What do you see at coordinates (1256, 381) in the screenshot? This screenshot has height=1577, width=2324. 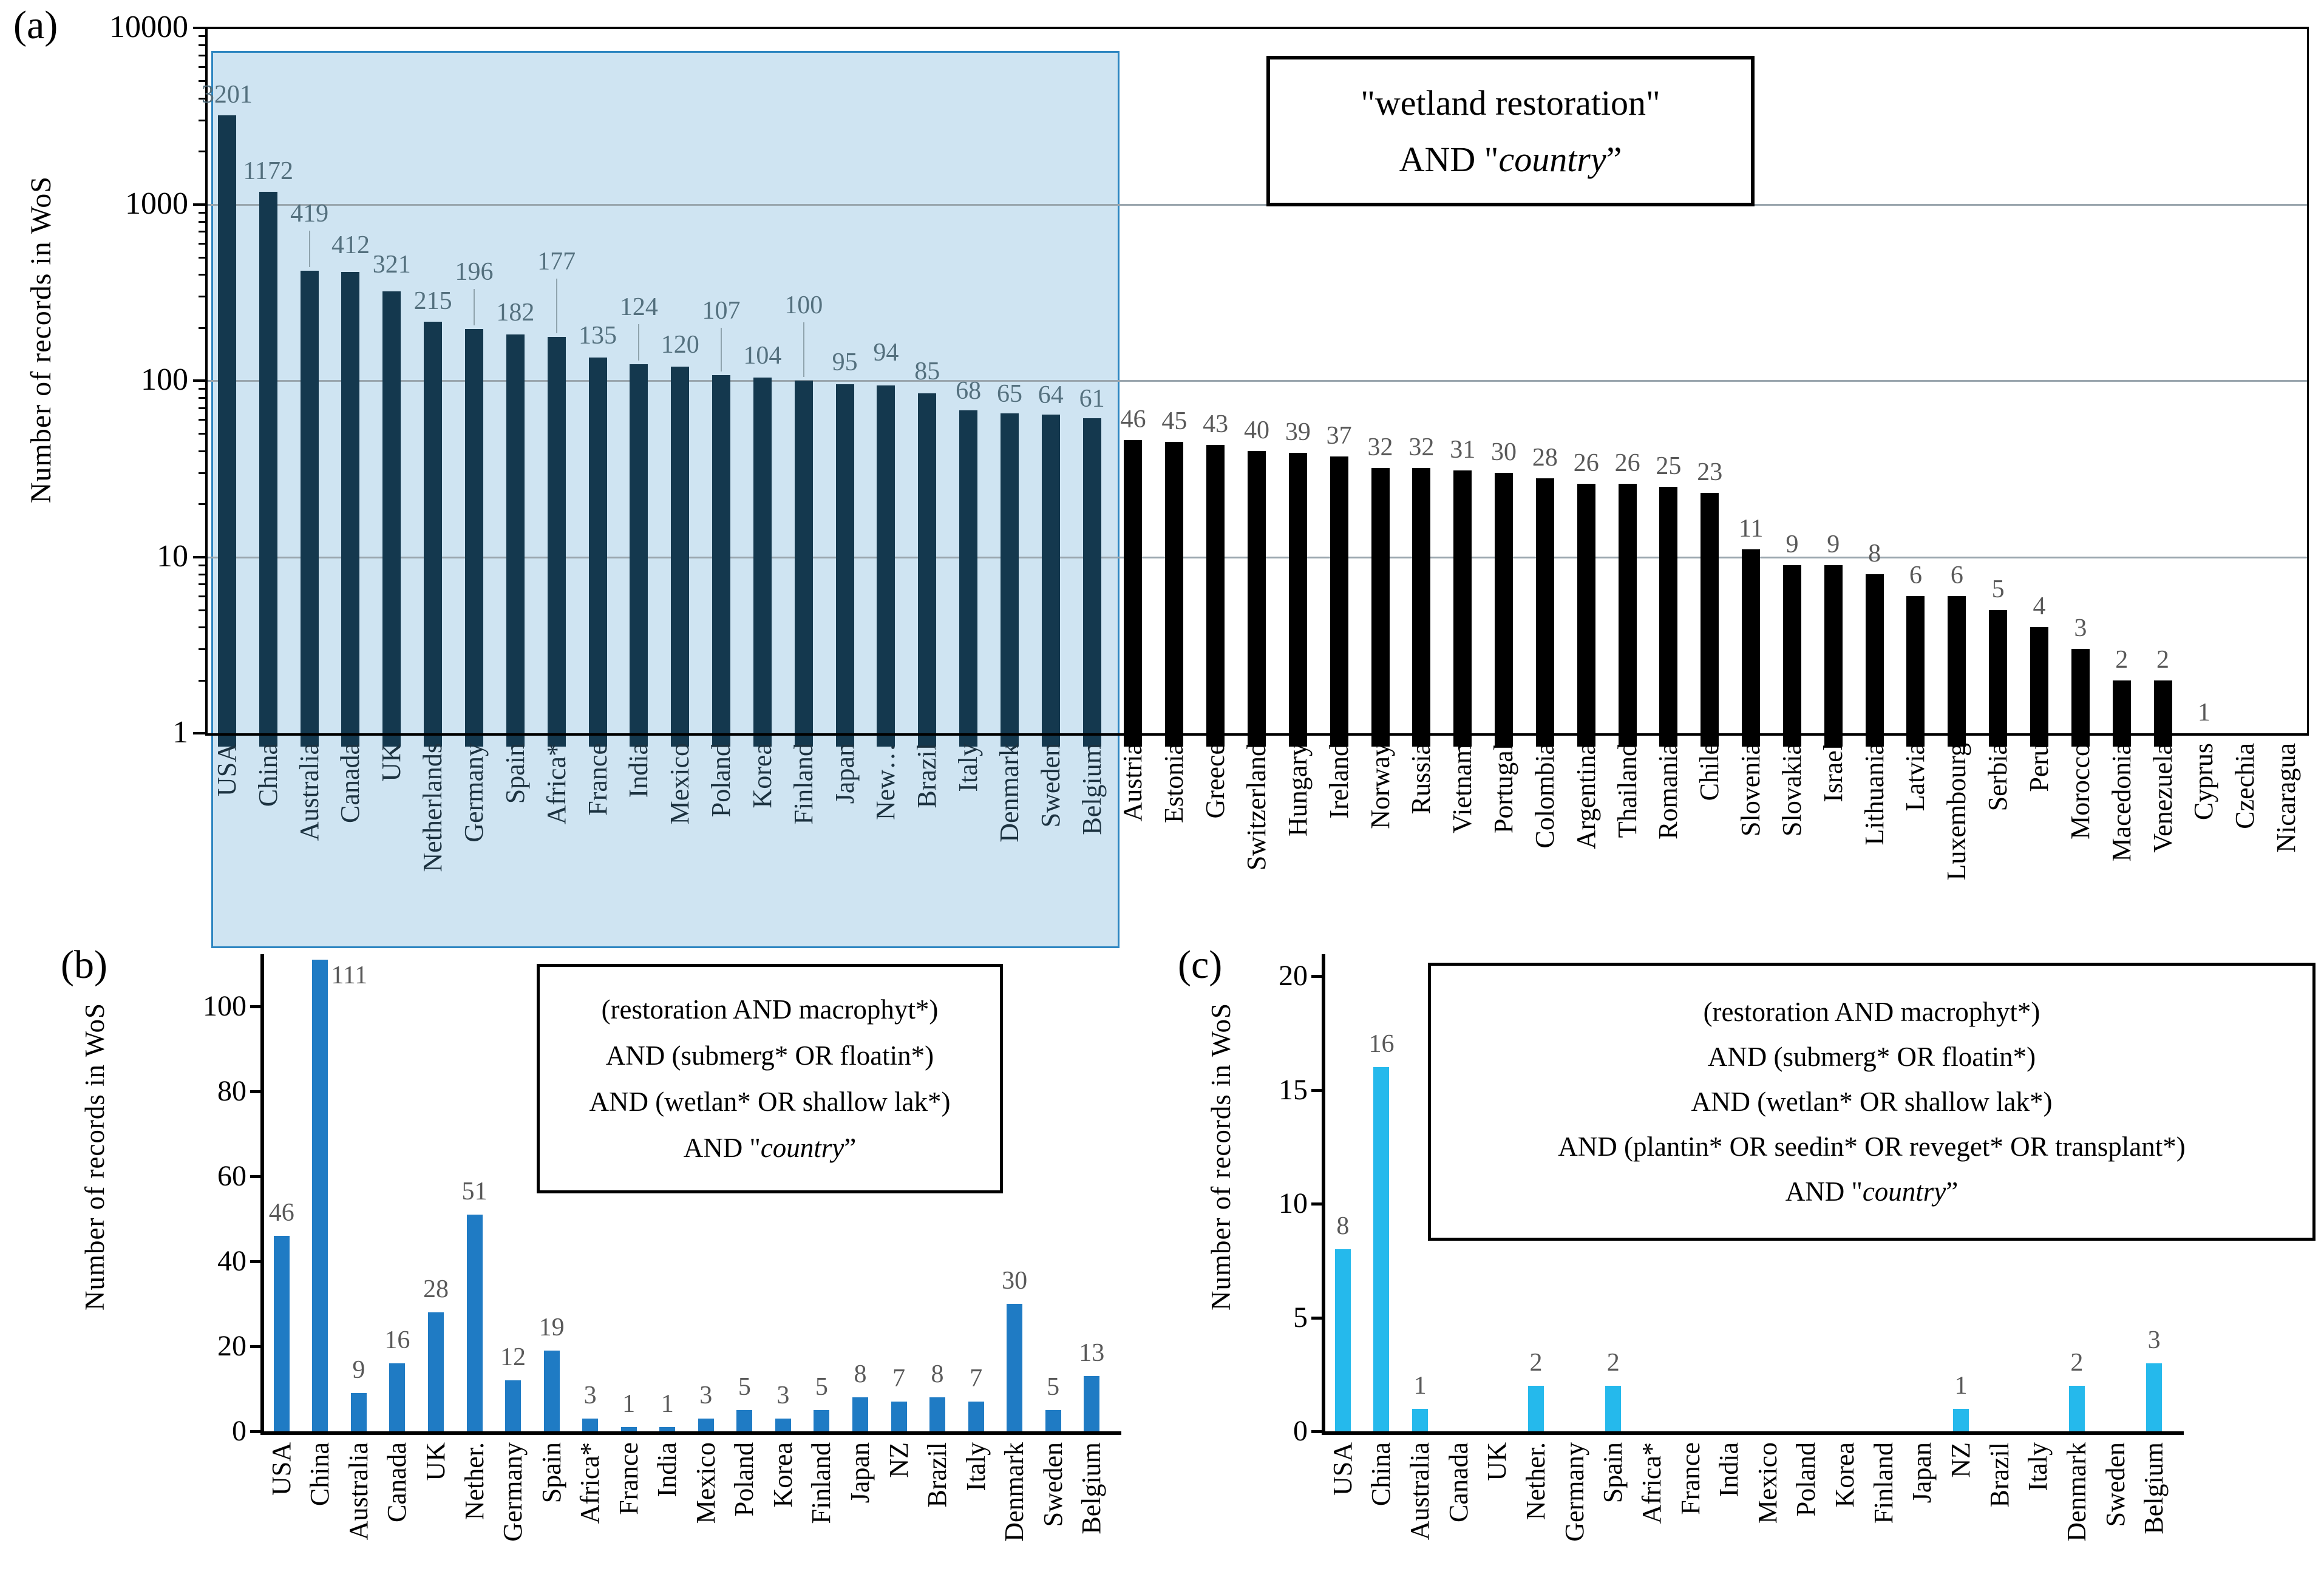 I see `gridline` at bounding box center [1256, 381].